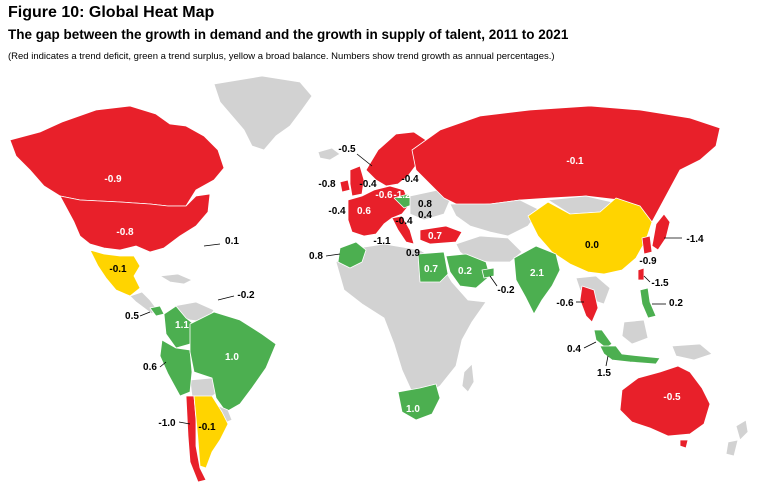 Image resolution: width=762 pixels, height=488 pixels. What do you see at coordinates (435, 236) in the screenshot?
I see `label-turkey: 0.7` at bounding box center [435, 236].